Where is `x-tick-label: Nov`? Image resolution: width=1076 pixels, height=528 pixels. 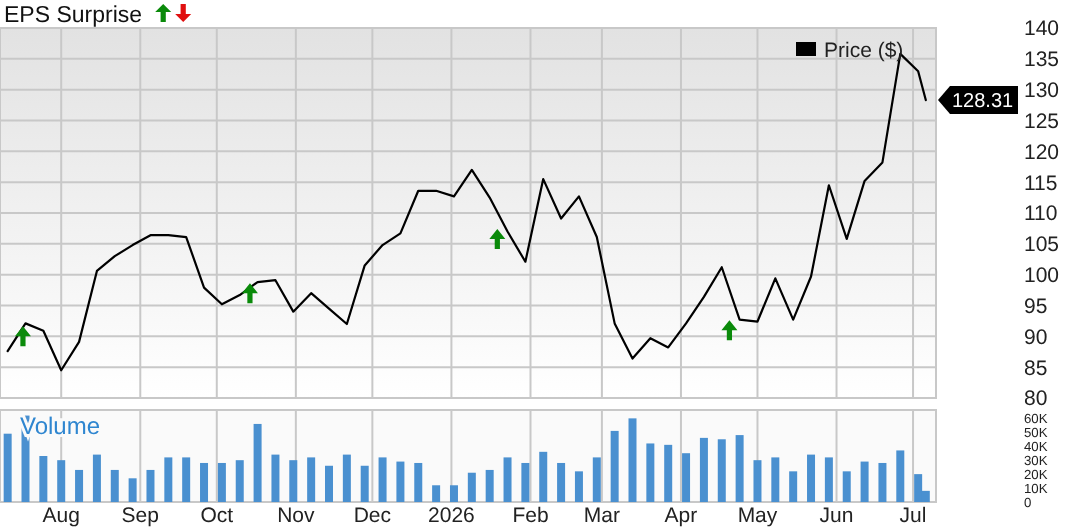 x-tick-label: Nov is located at coordinates (296, 516).